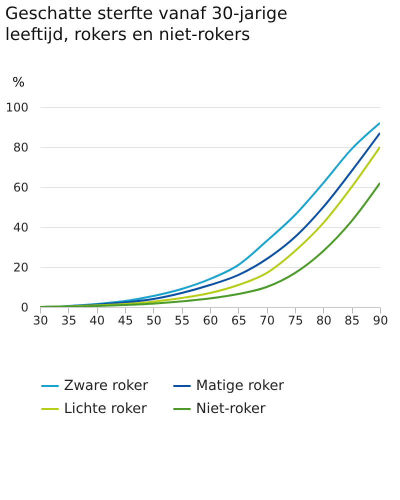 Image resolution: width=400 pixels, height=500 pixels. Describe the element at coordinates (240, 386) in the screenshot. I see `legend-label: Matige roker` at that location.